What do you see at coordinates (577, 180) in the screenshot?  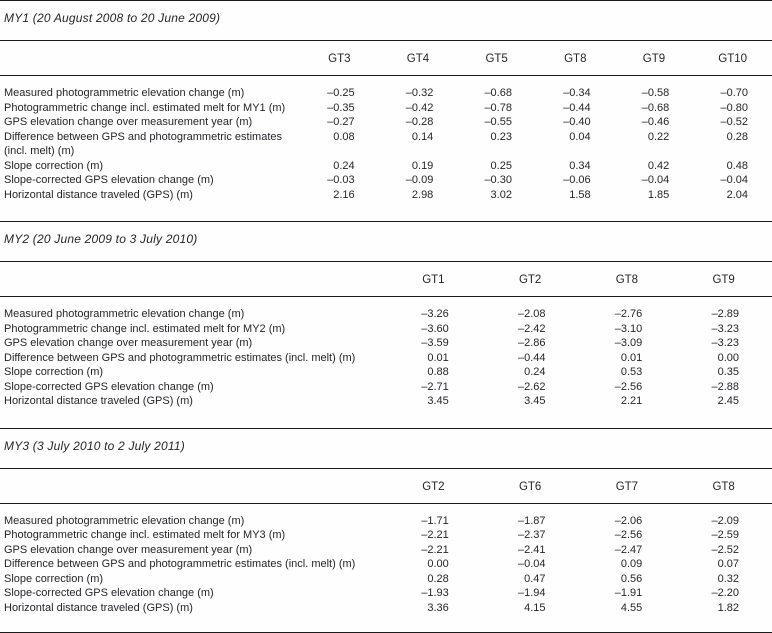 I see `cell-value: –0.06` at bounding box center [577, 180].